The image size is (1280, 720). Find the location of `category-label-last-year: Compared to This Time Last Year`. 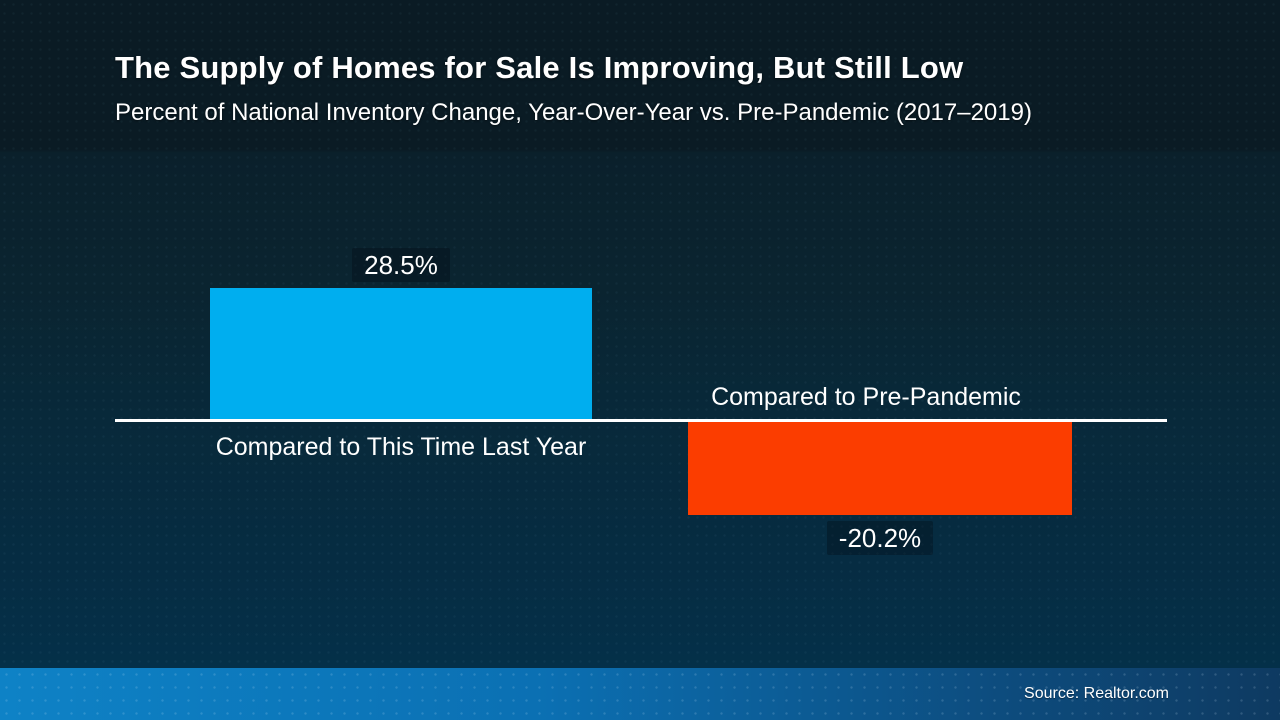

category-label-last-year: Compared to This Time Last Year is located at coordinates (401, 447).